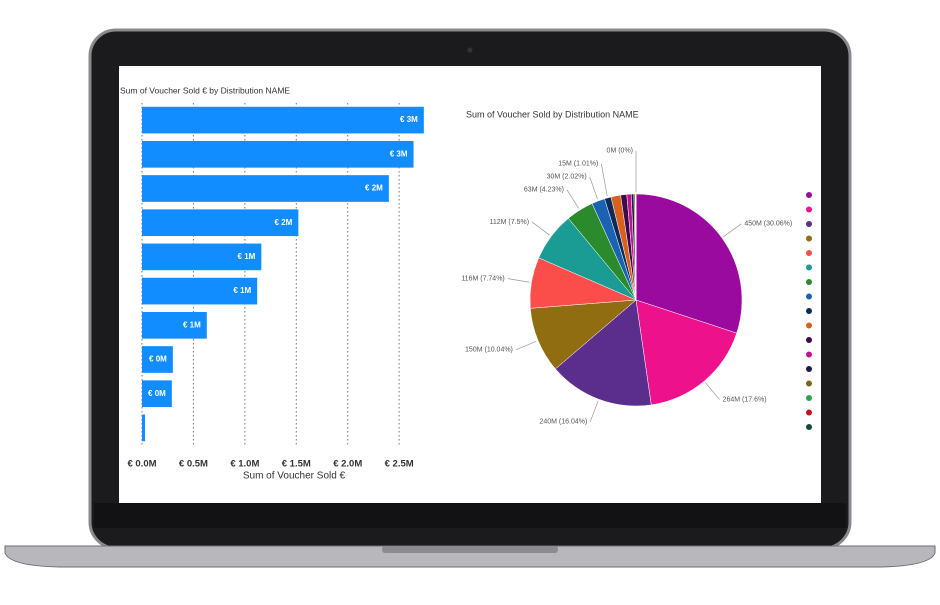  I want to click on data-label: 240M (16.04%), so click(563, 422).